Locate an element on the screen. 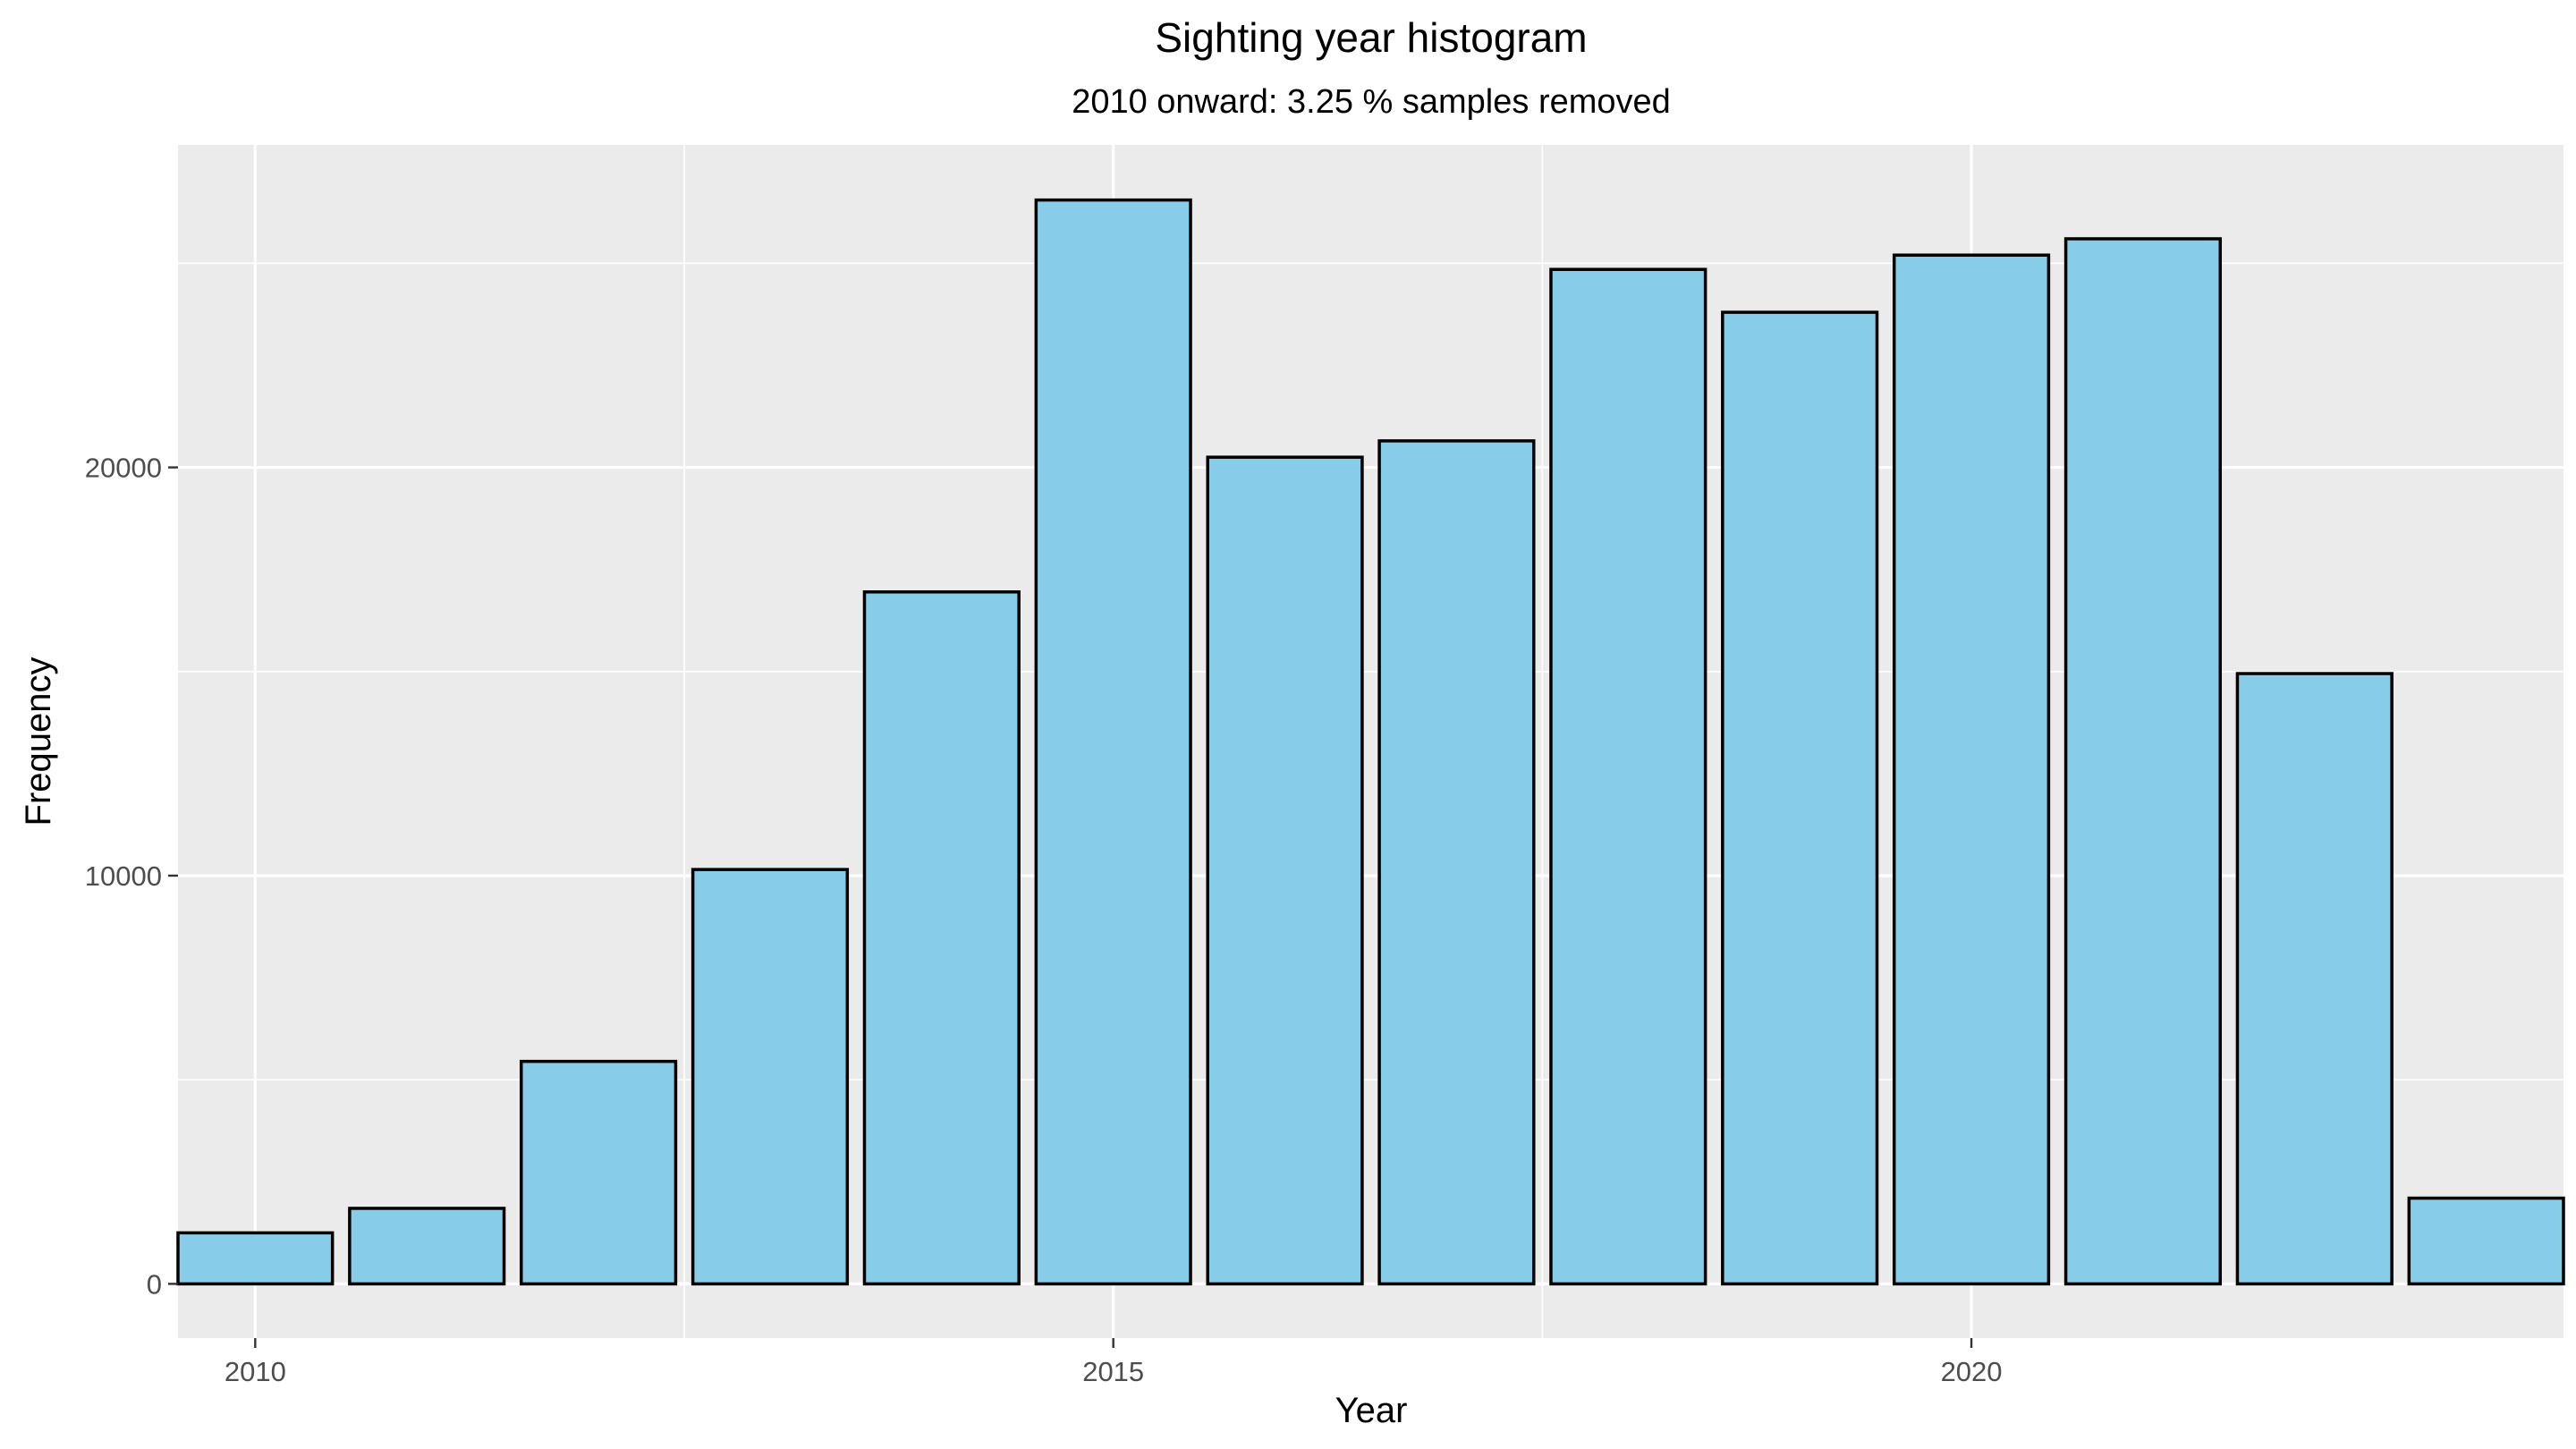  y-tick-label: 0 is located at coordinates (154, 1284).